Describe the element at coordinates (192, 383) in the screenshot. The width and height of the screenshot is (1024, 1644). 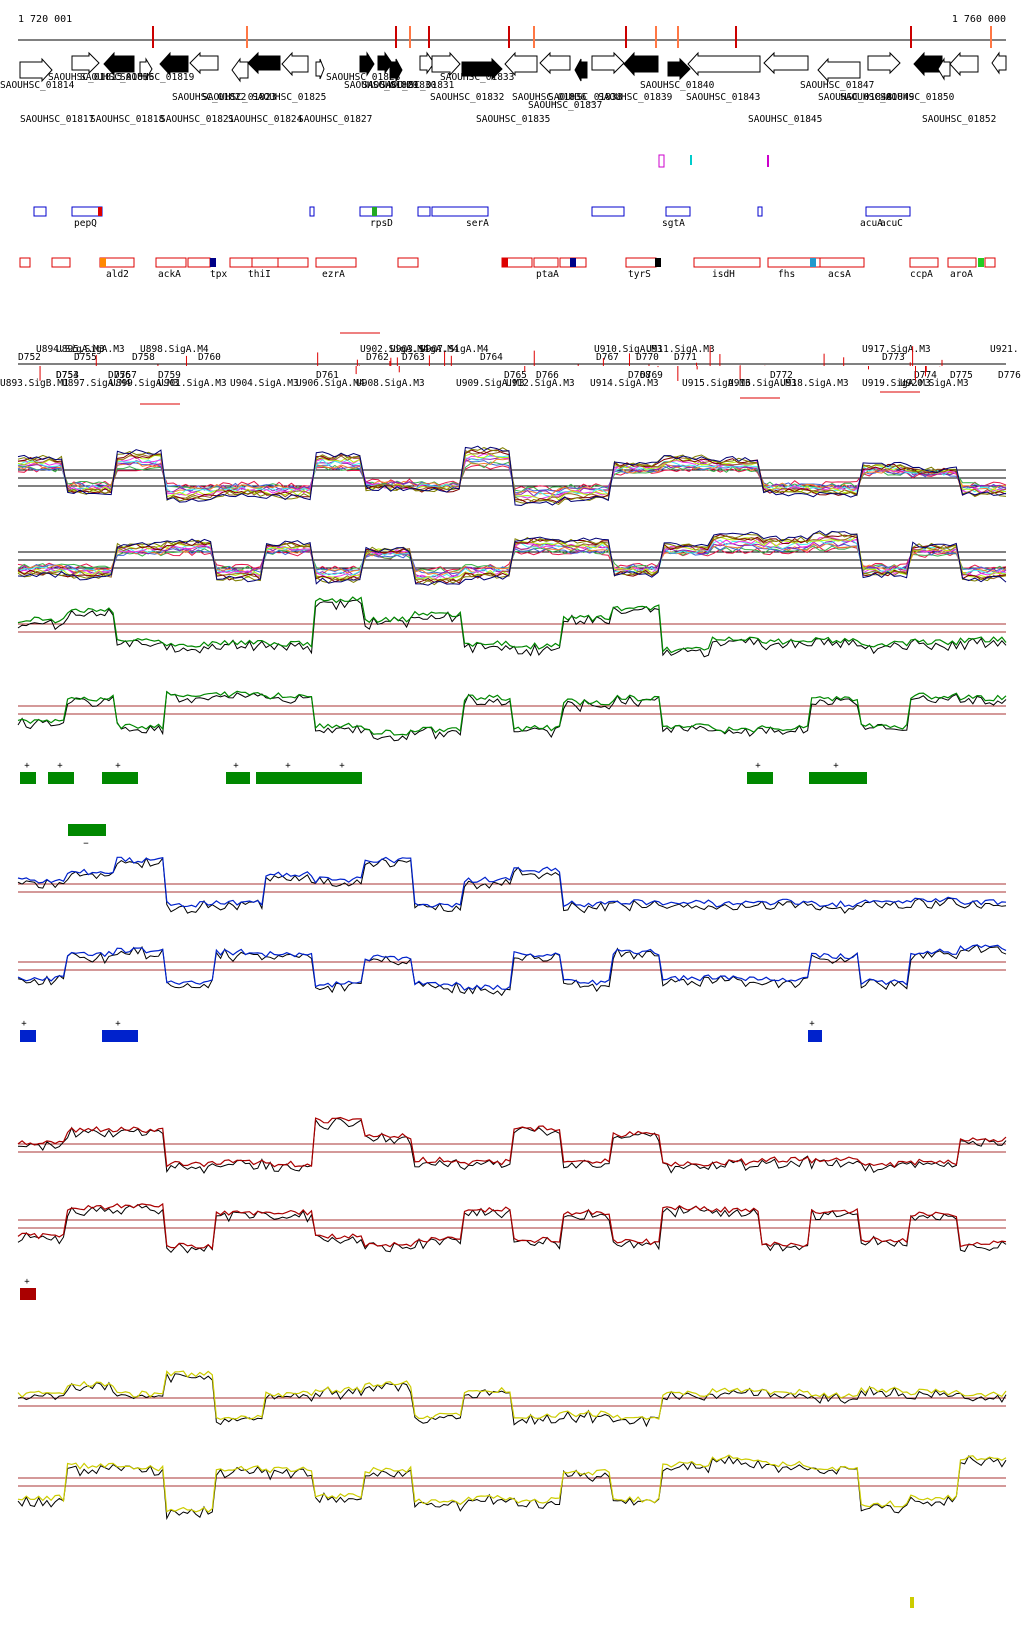
I see `upstream-label-U901.SigA.M3: U901.SigA.M3` at that location.